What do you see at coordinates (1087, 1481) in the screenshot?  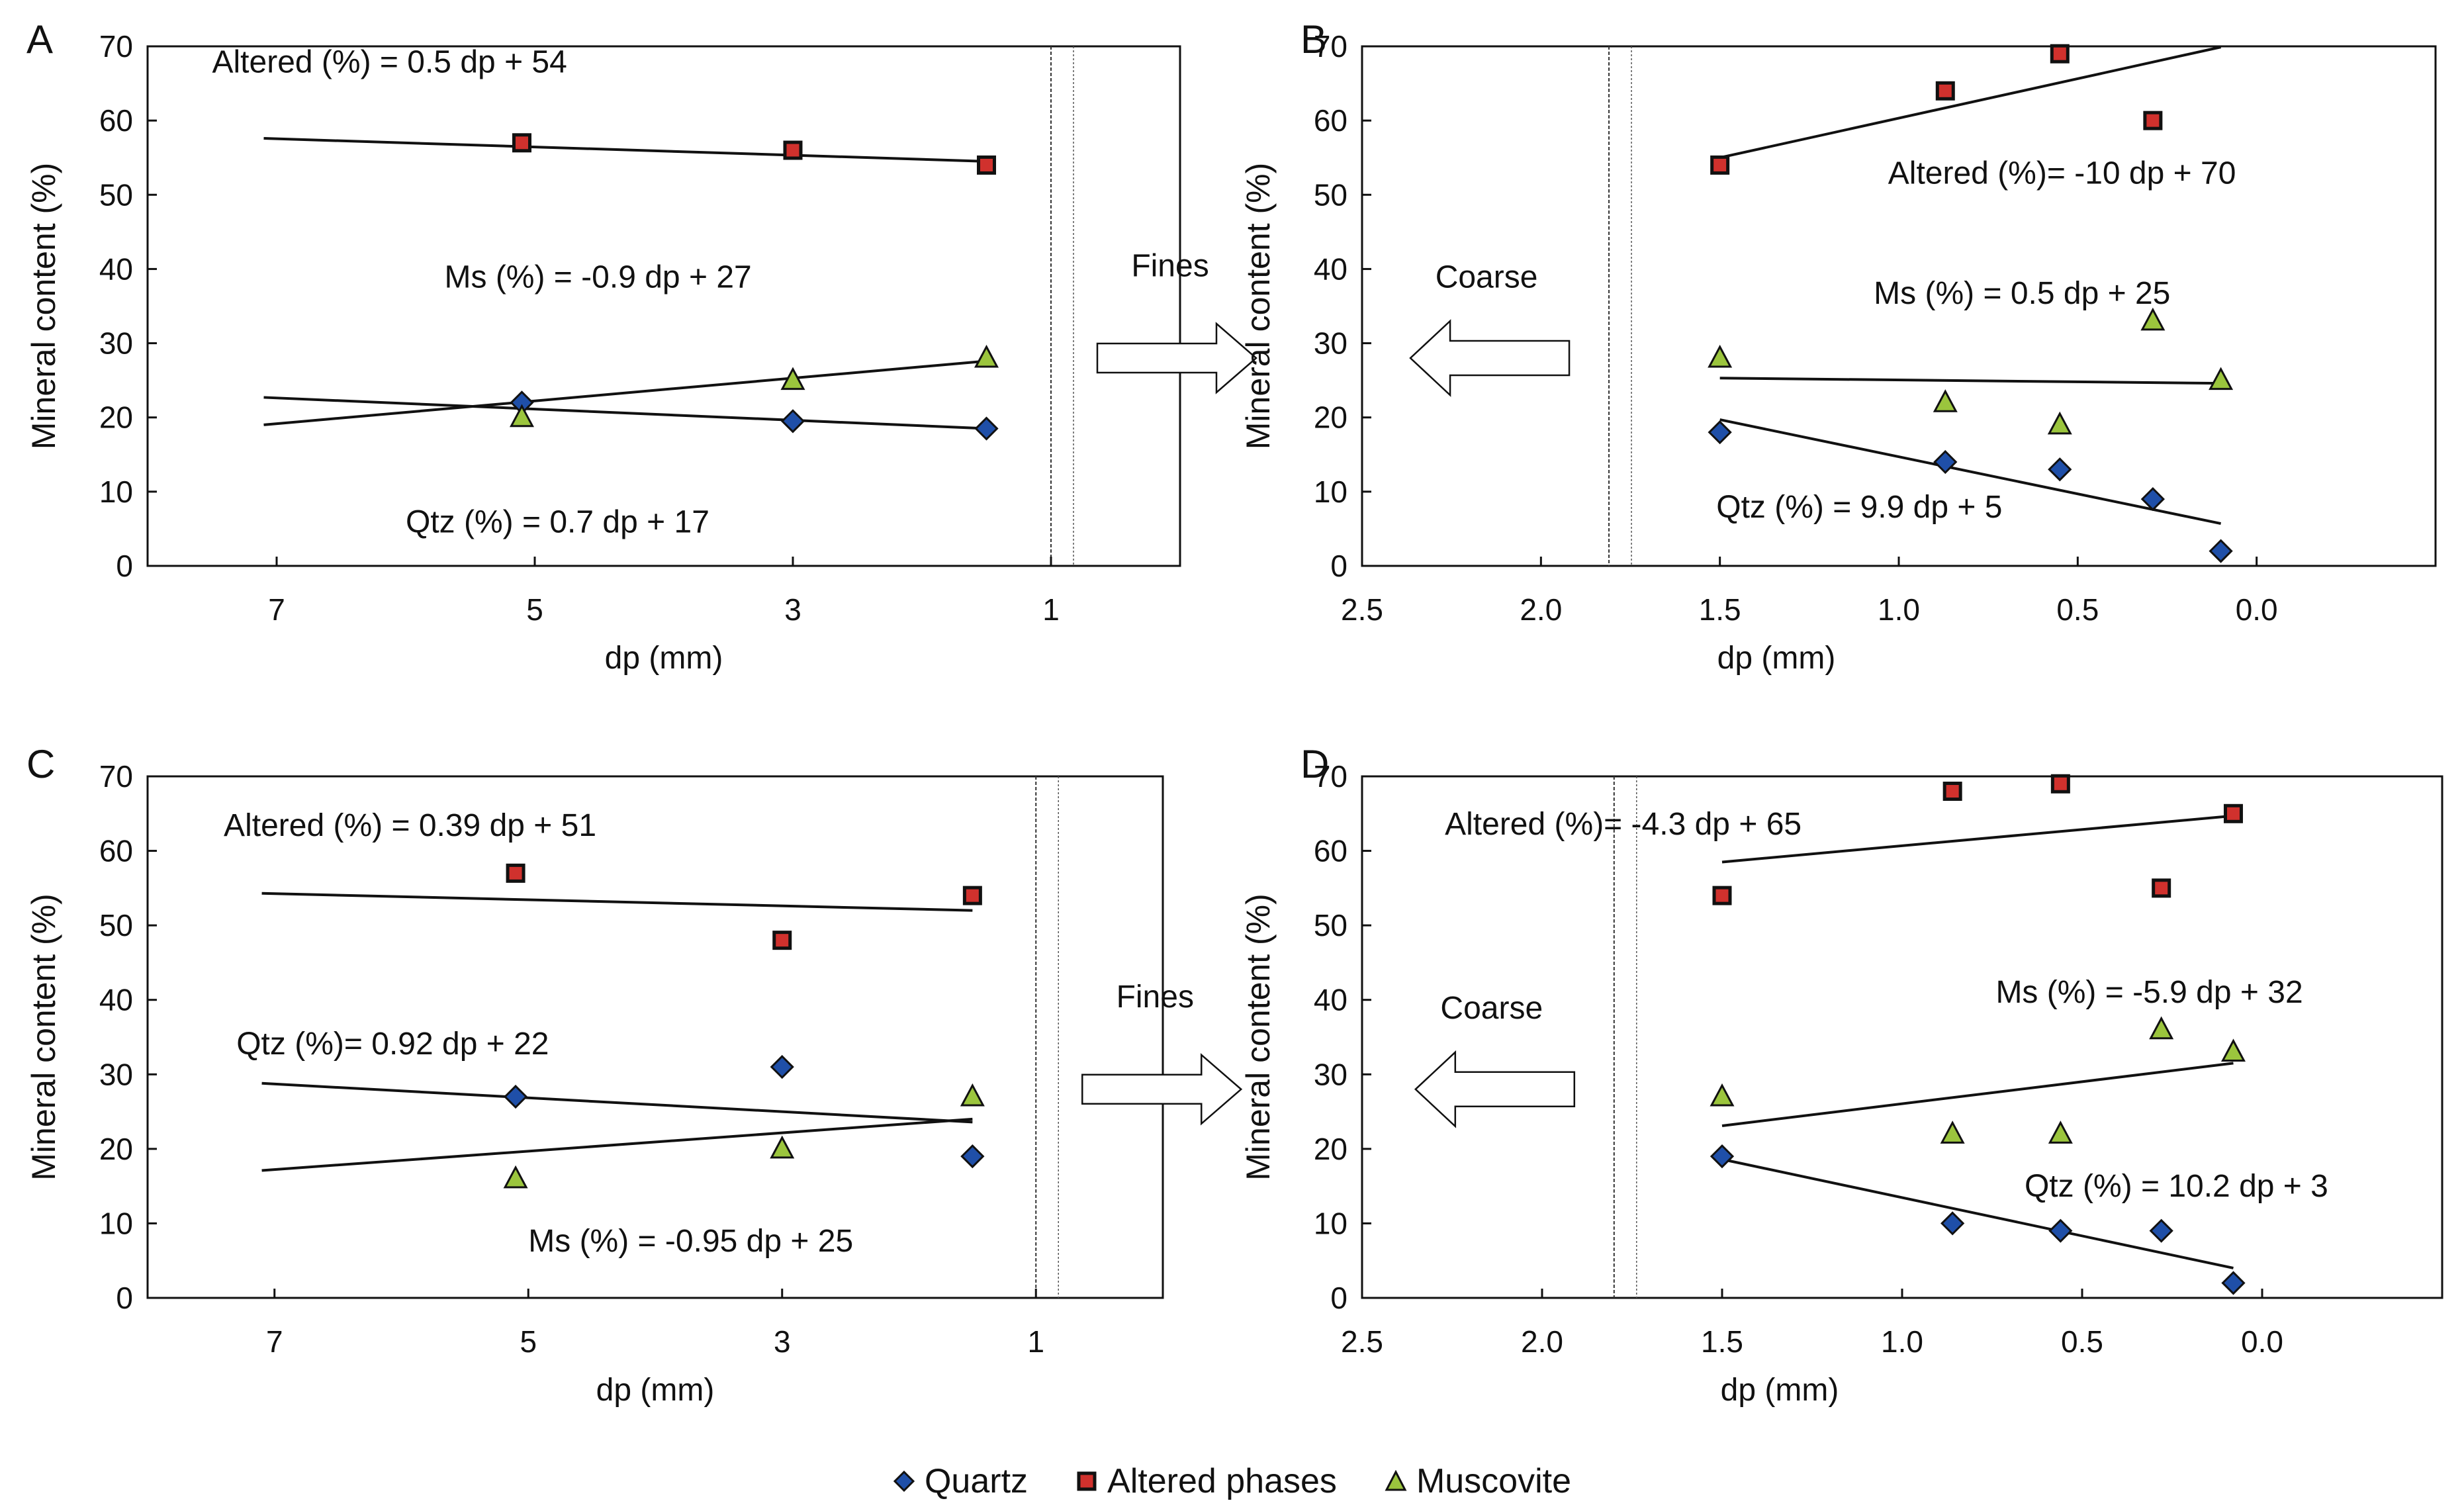 I see `square-marker-icon` at bounding box center [1087, 1481].